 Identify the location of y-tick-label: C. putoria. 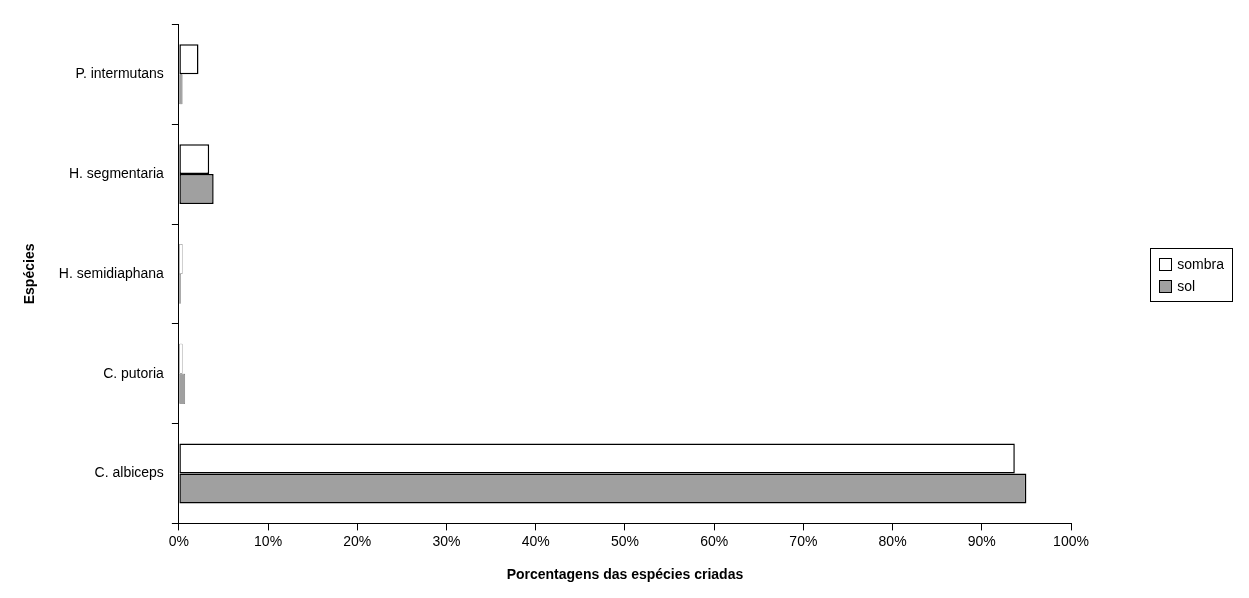
(134, 372).